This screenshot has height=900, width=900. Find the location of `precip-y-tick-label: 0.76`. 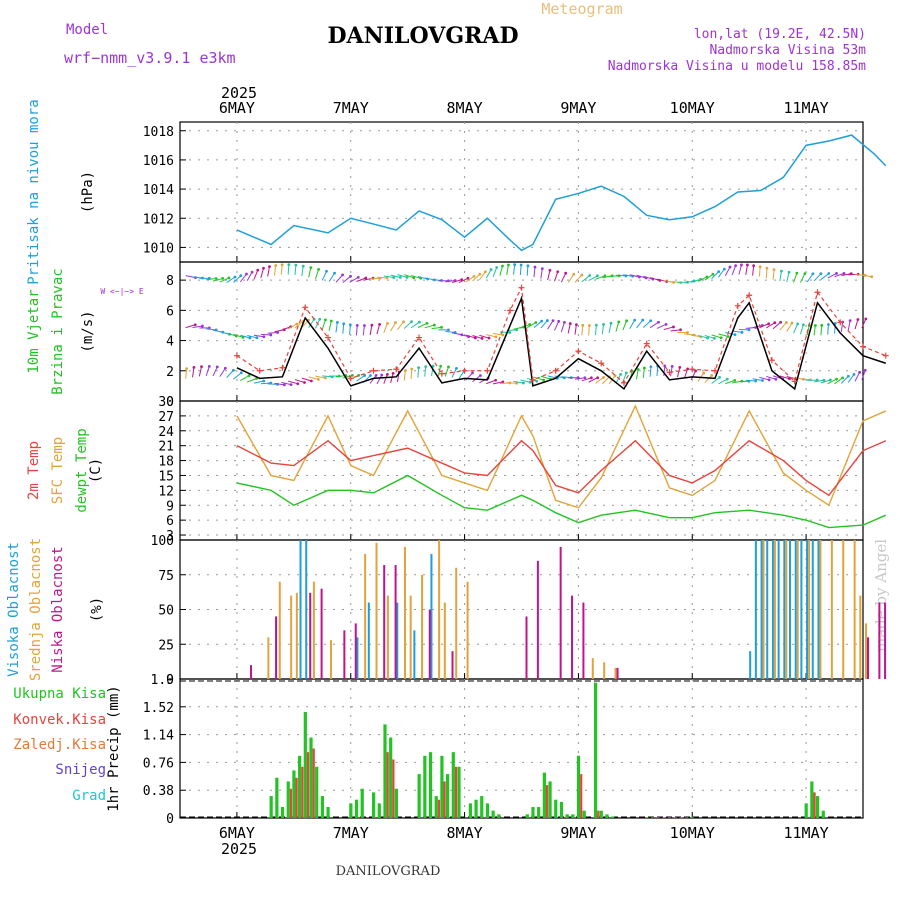

precip-y-tick-label: 0.76 is located at coordinates (158, 763).